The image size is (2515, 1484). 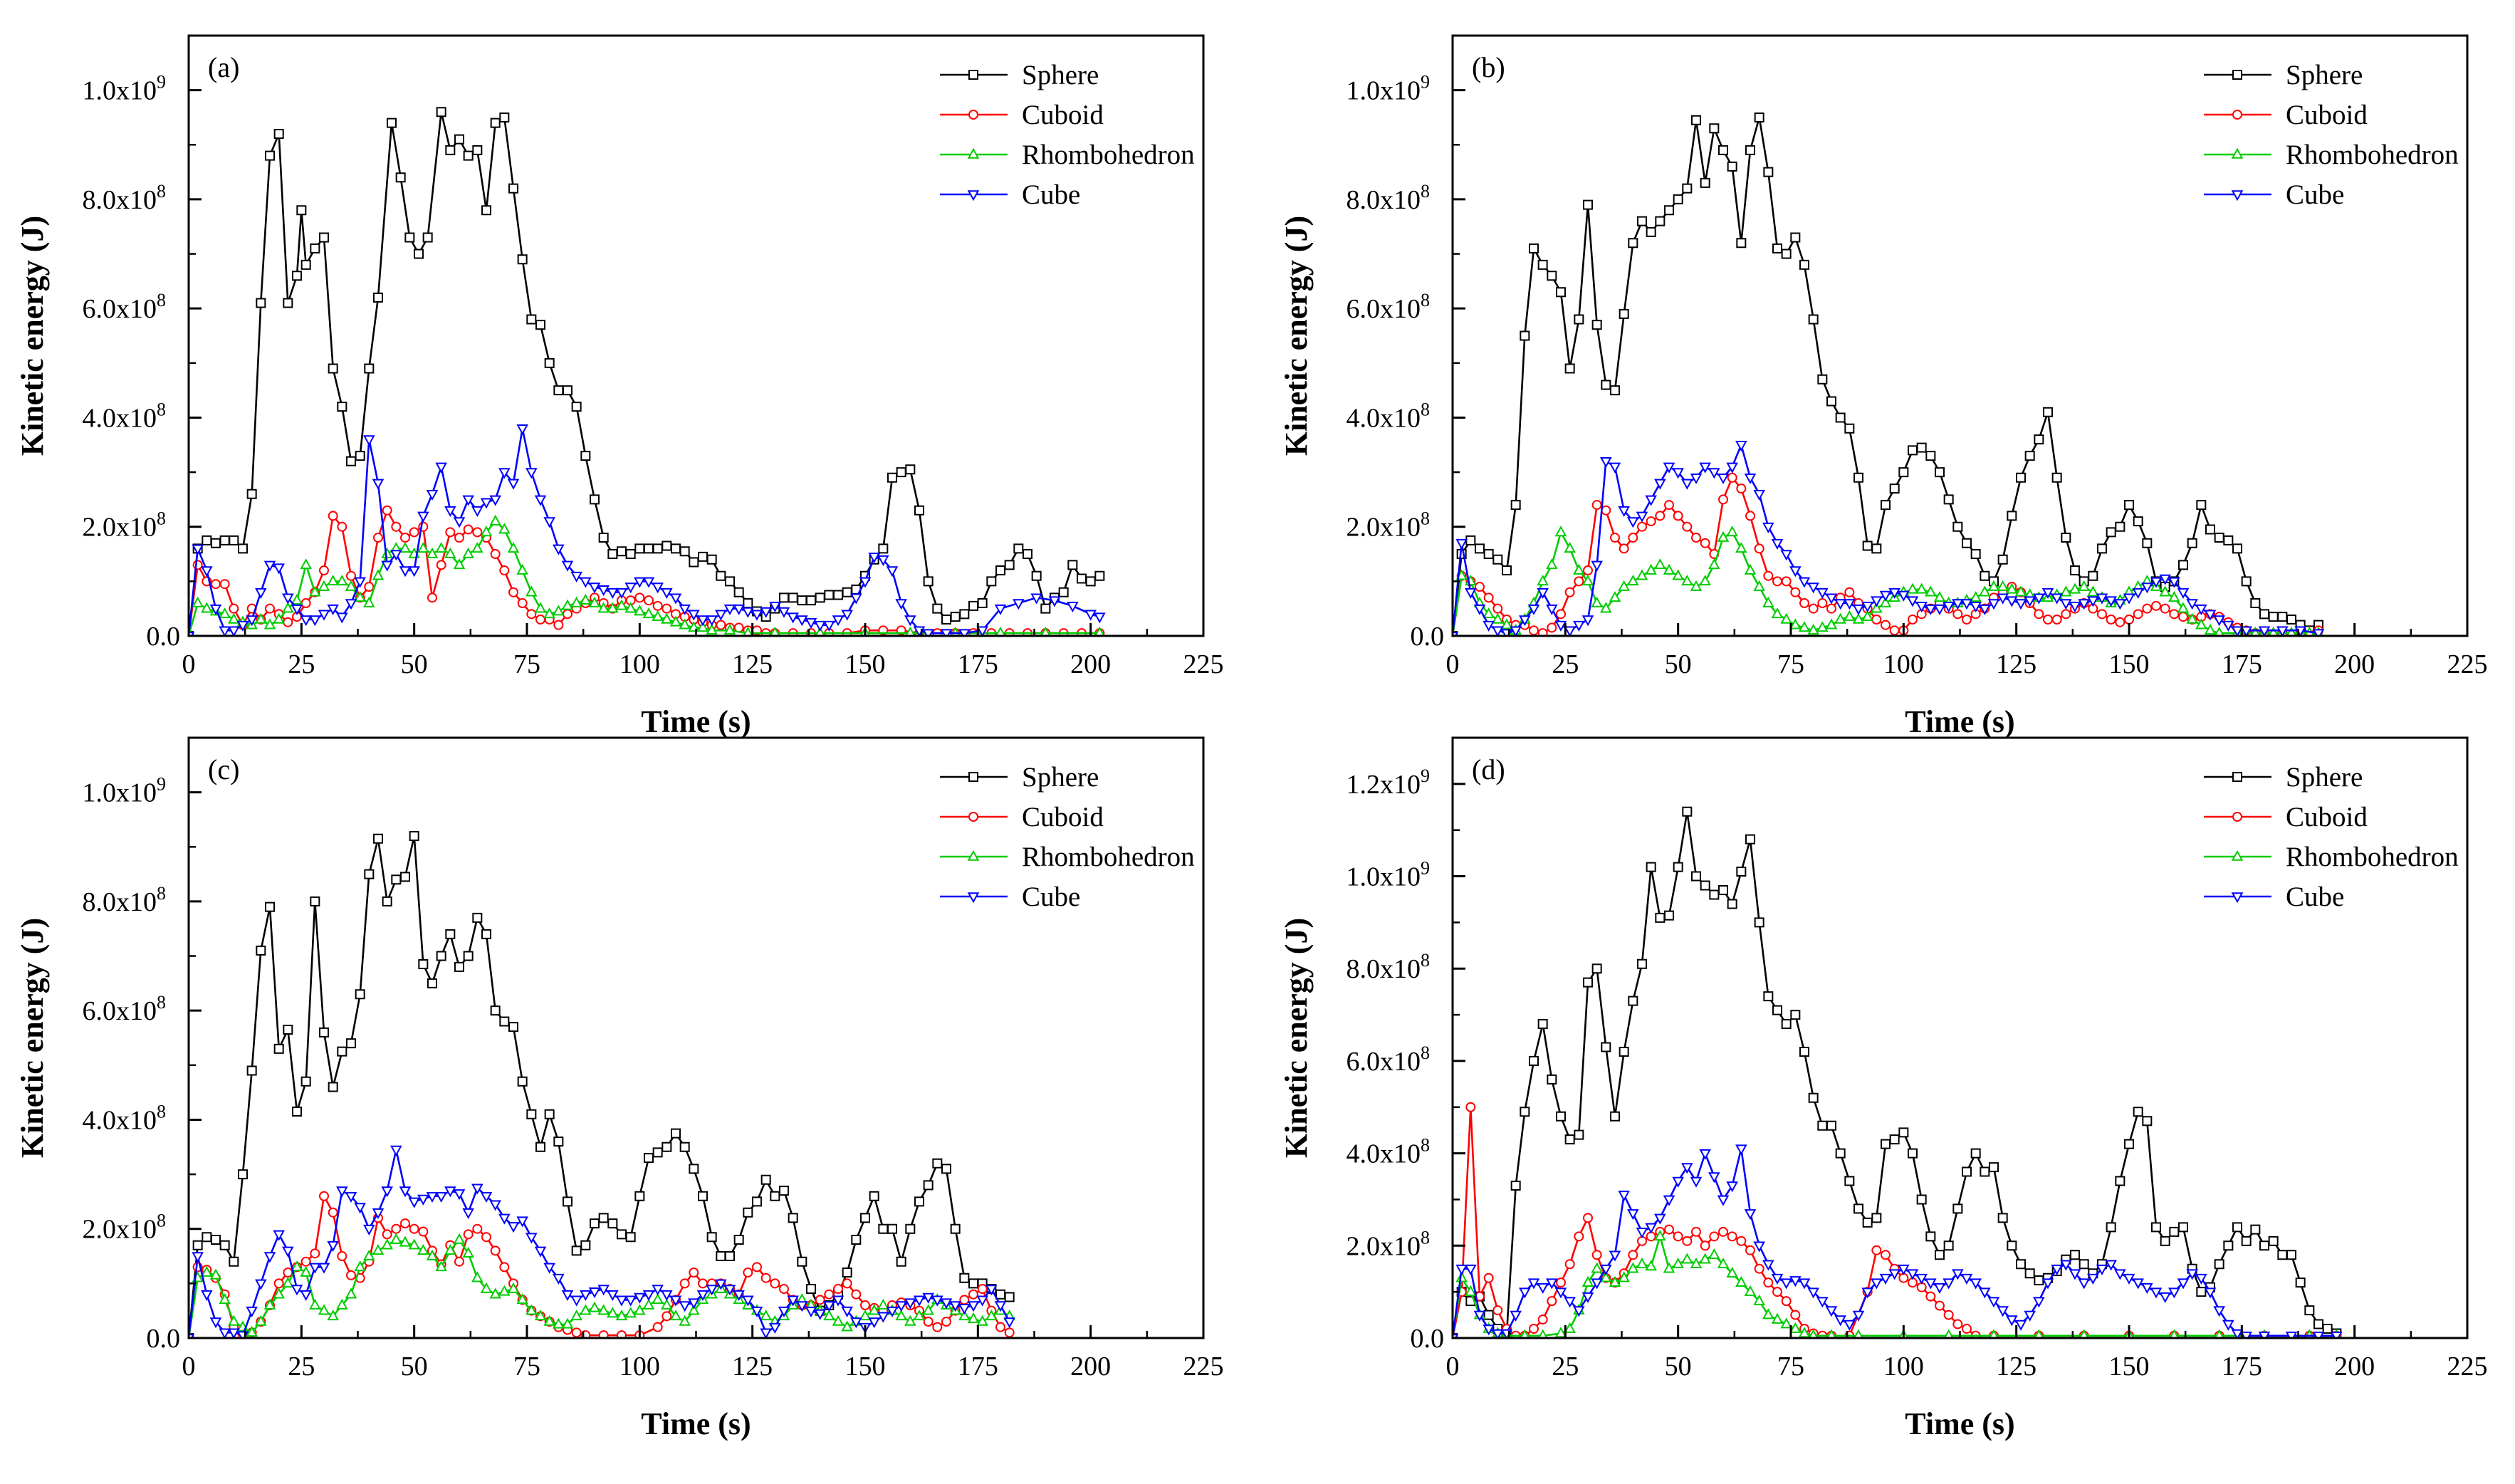 I want to click on legend-marker-sphere, so click(x=2237, y=777).